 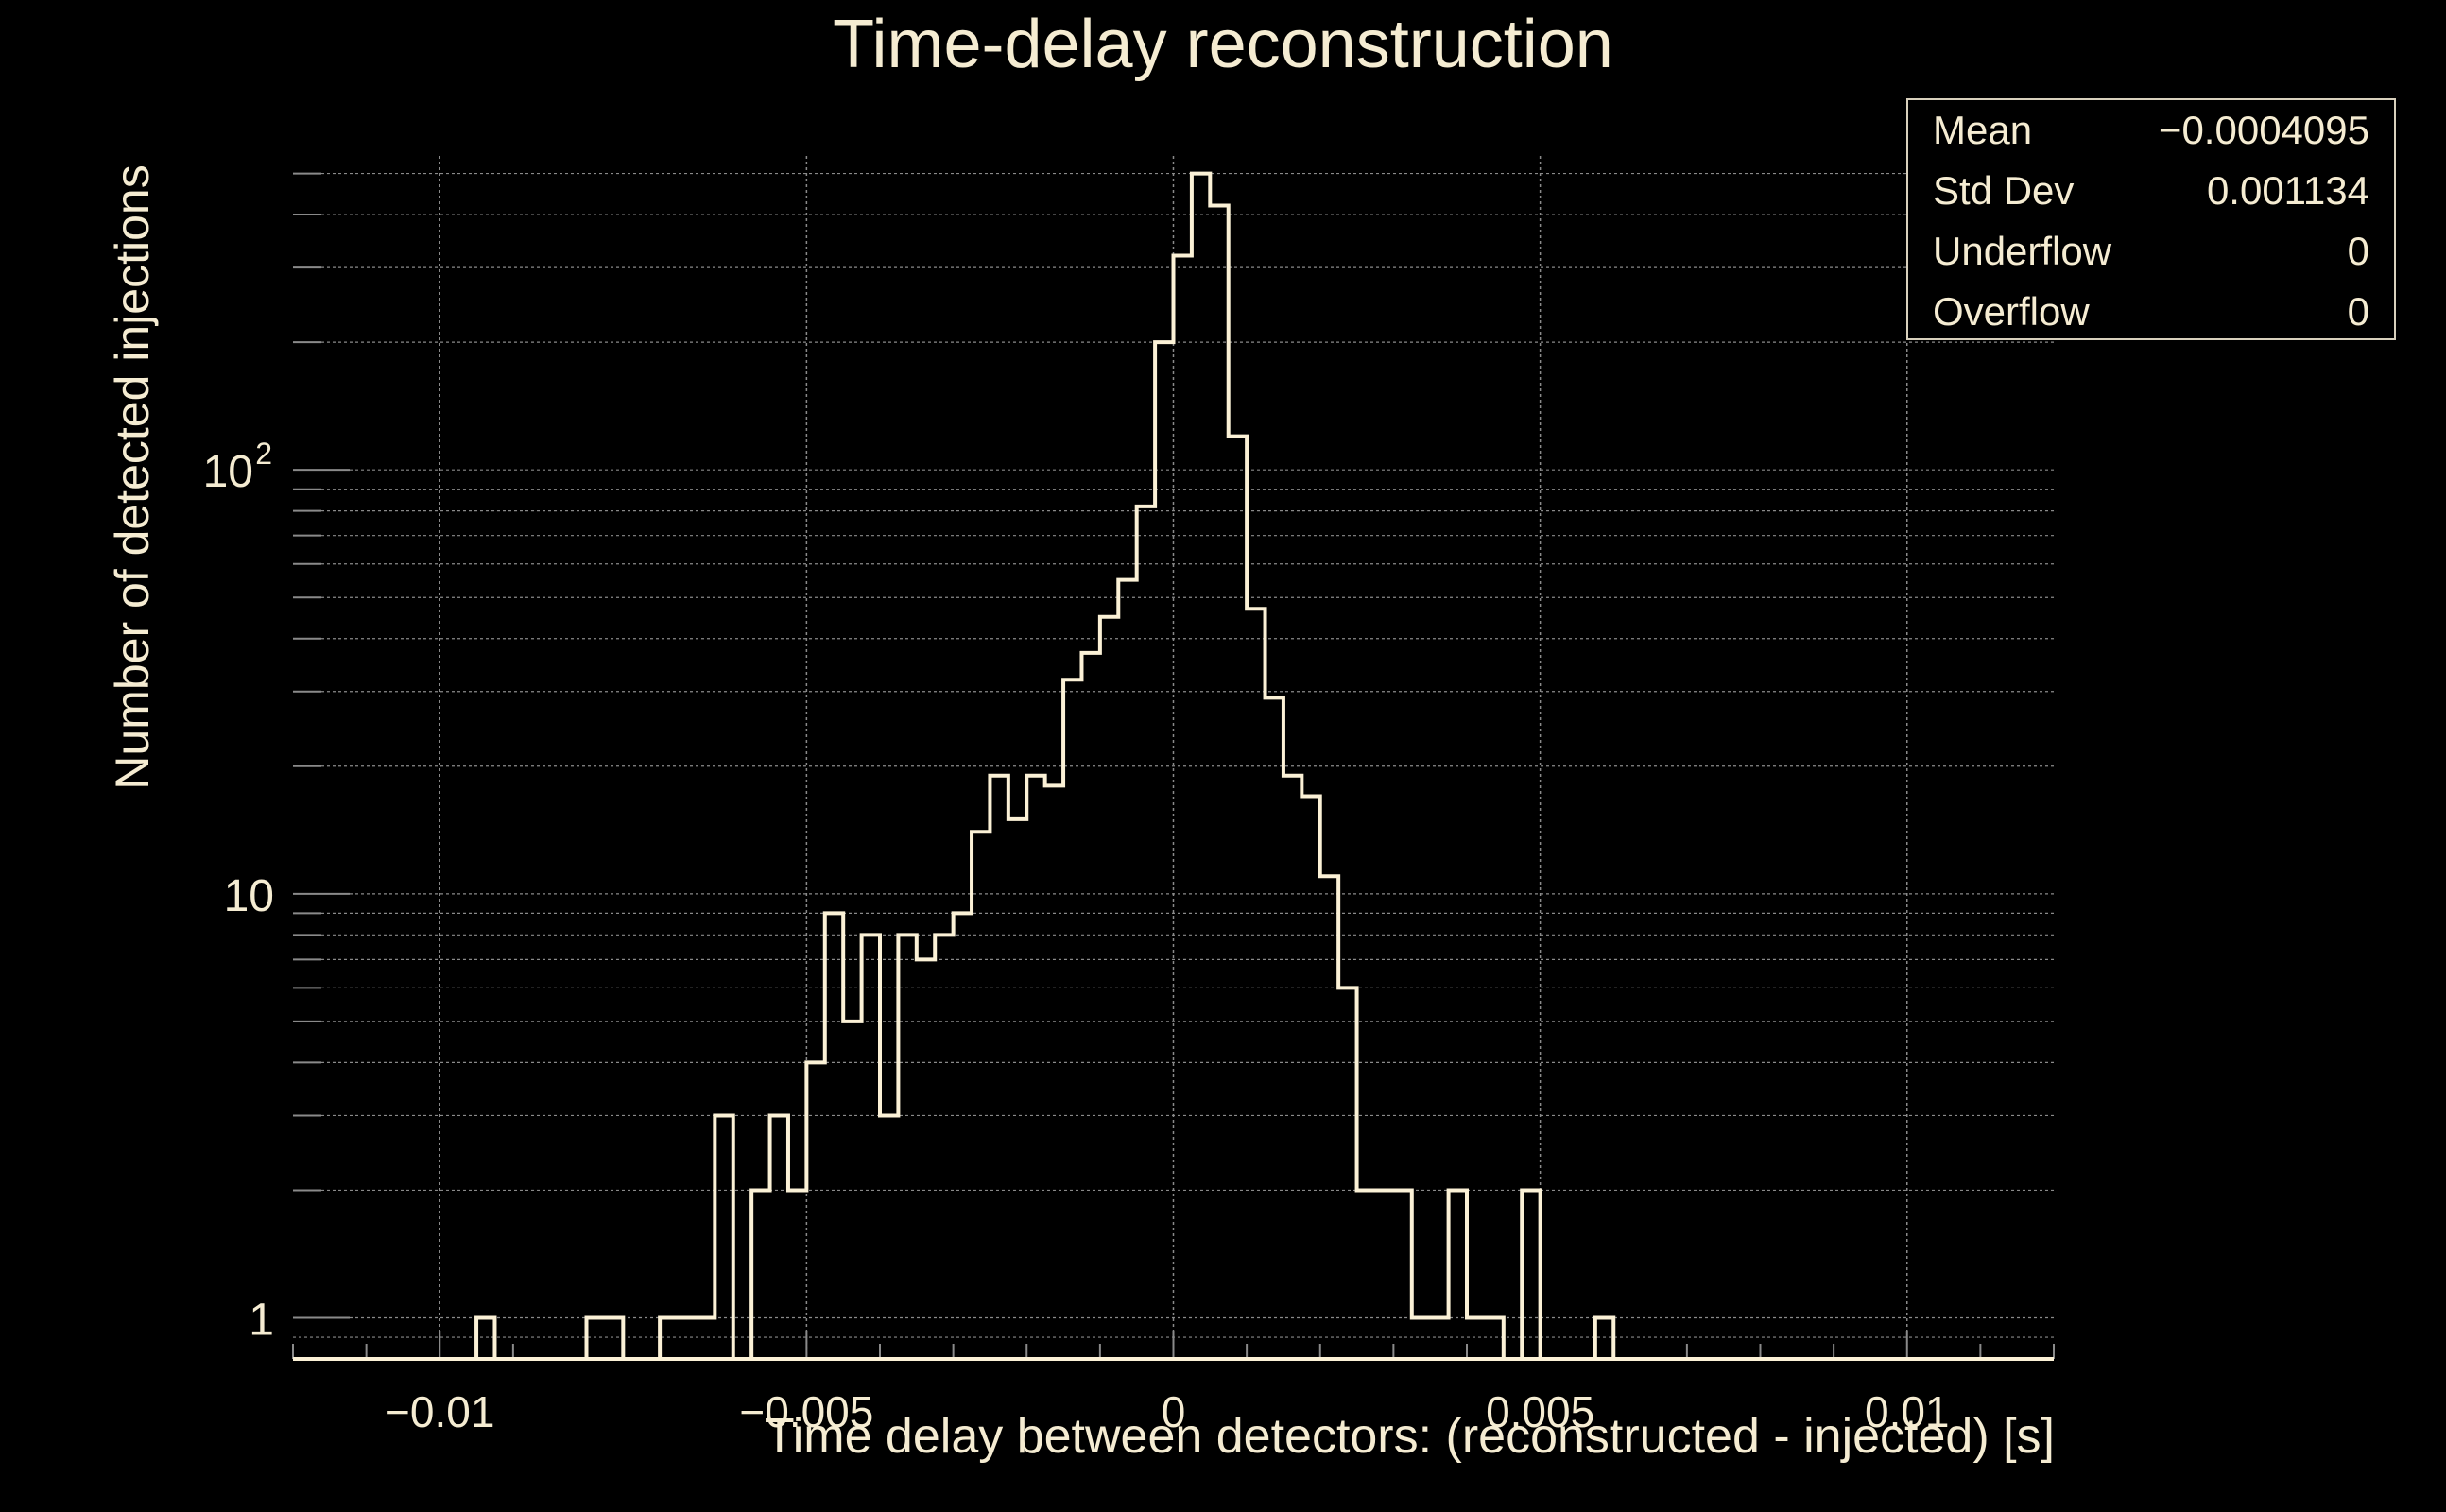 I want to click on stats-value: −0.0004095, so click(x=2263, y=130).